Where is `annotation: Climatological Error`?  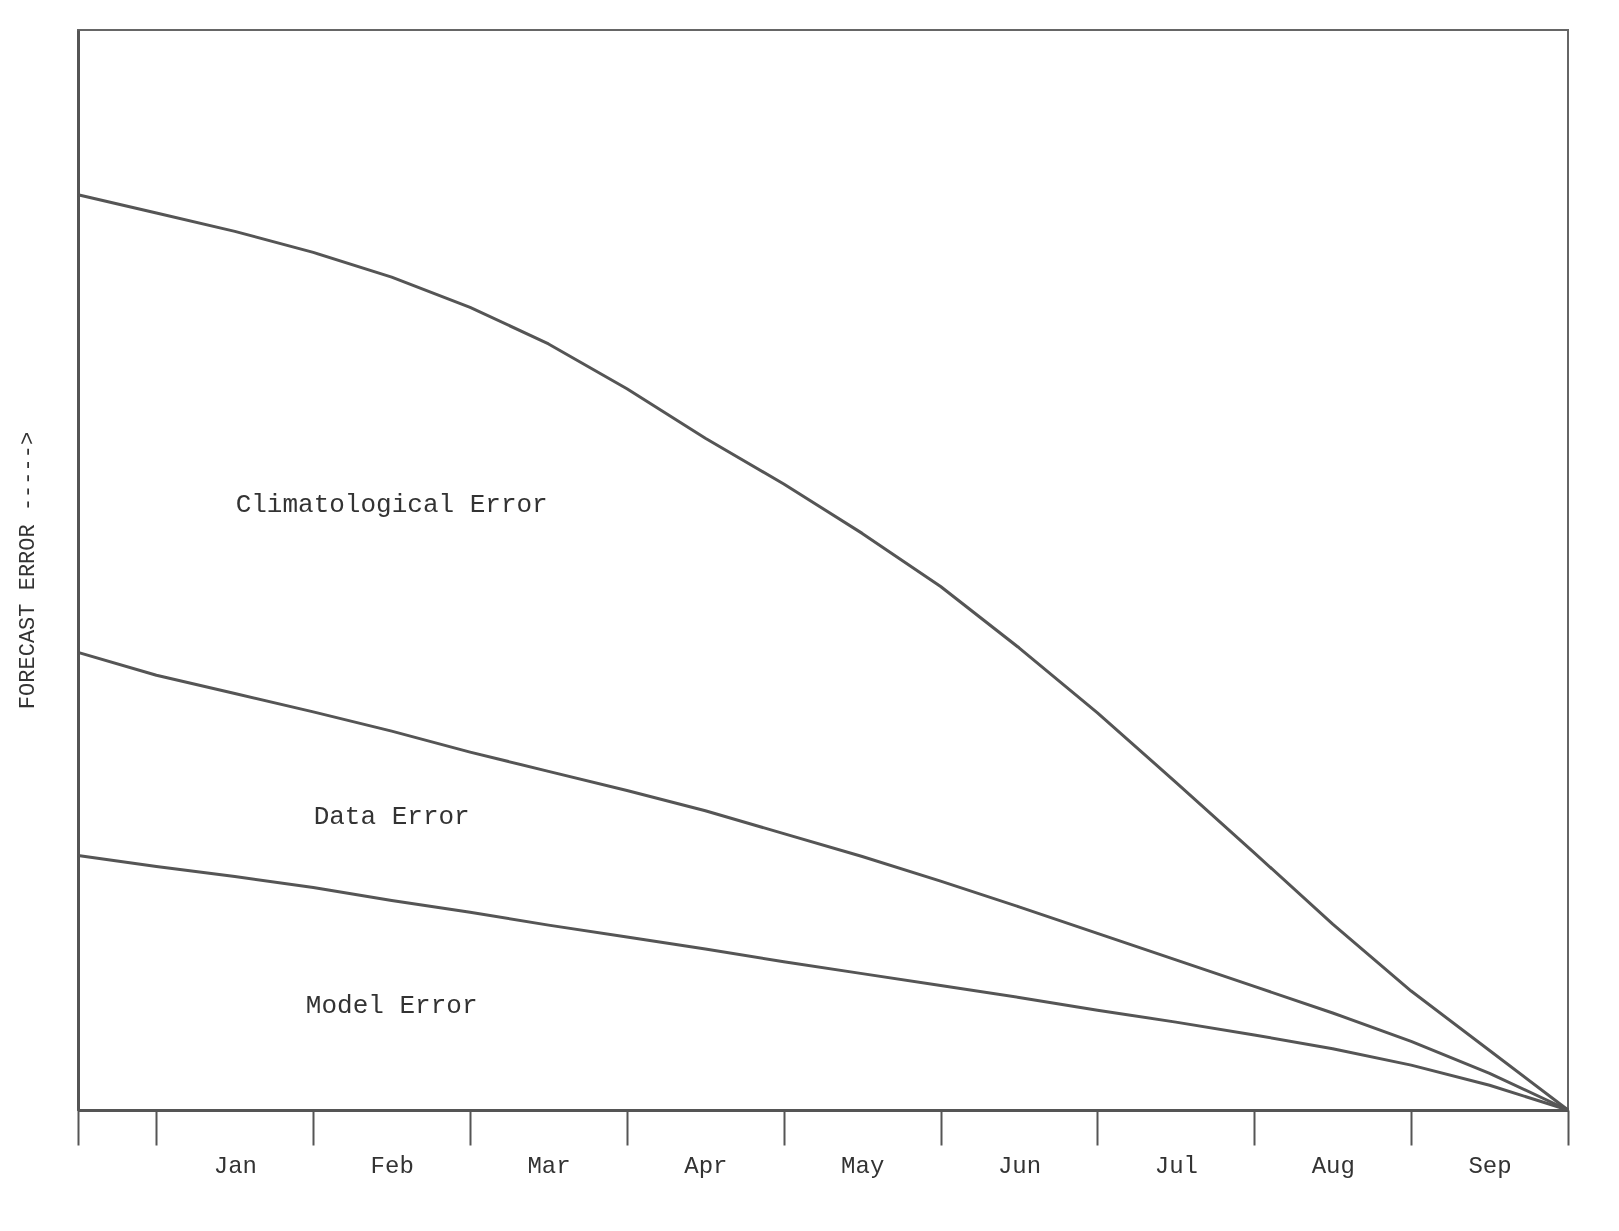 annotation: Climatological Error is located at coordinates (391, 505).